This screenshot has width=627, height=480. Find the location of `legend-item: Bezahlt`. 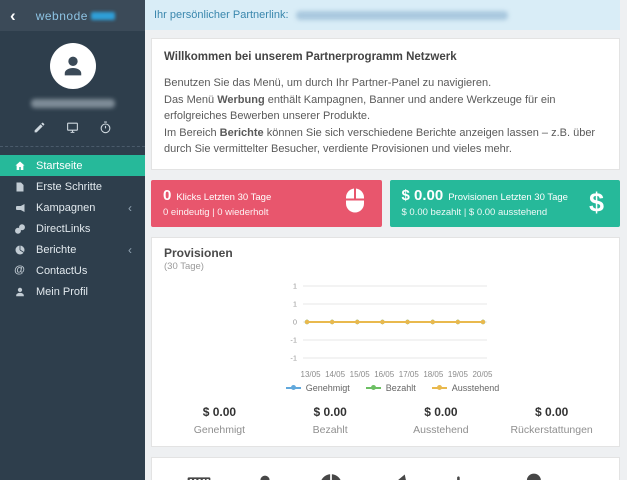

legend-item: Bezahlt is located at coordinates (390, 388).